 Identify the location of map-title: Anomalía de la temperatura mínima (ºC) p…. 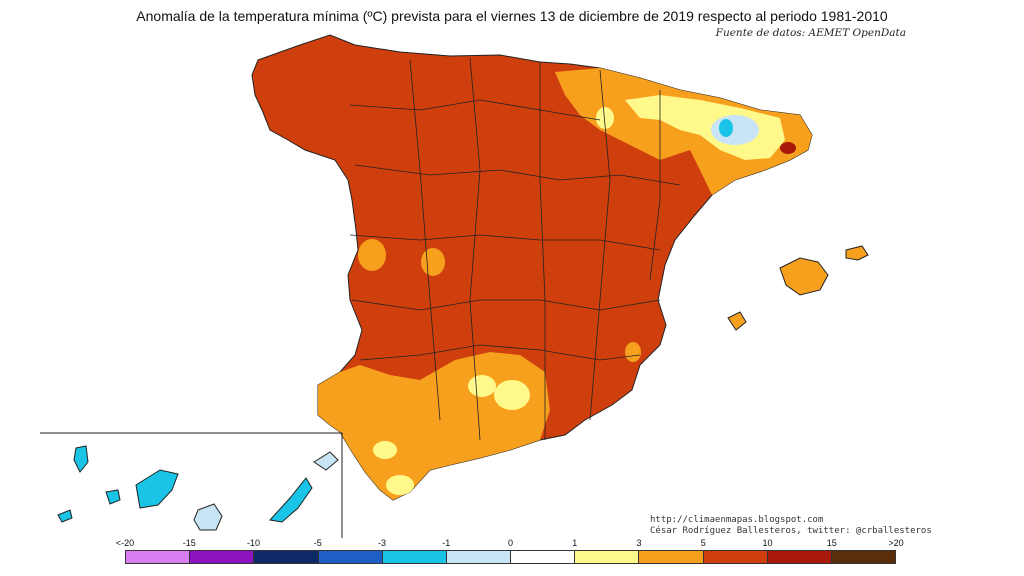
(512, 16).